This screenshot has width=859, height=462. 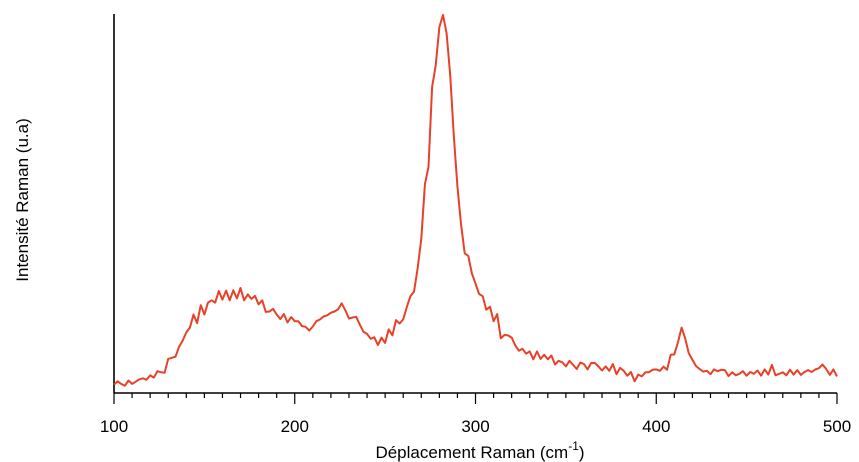 I want to click on x-axis-title-main: Déplacement Raman (cm, so click(x=471, y=452).